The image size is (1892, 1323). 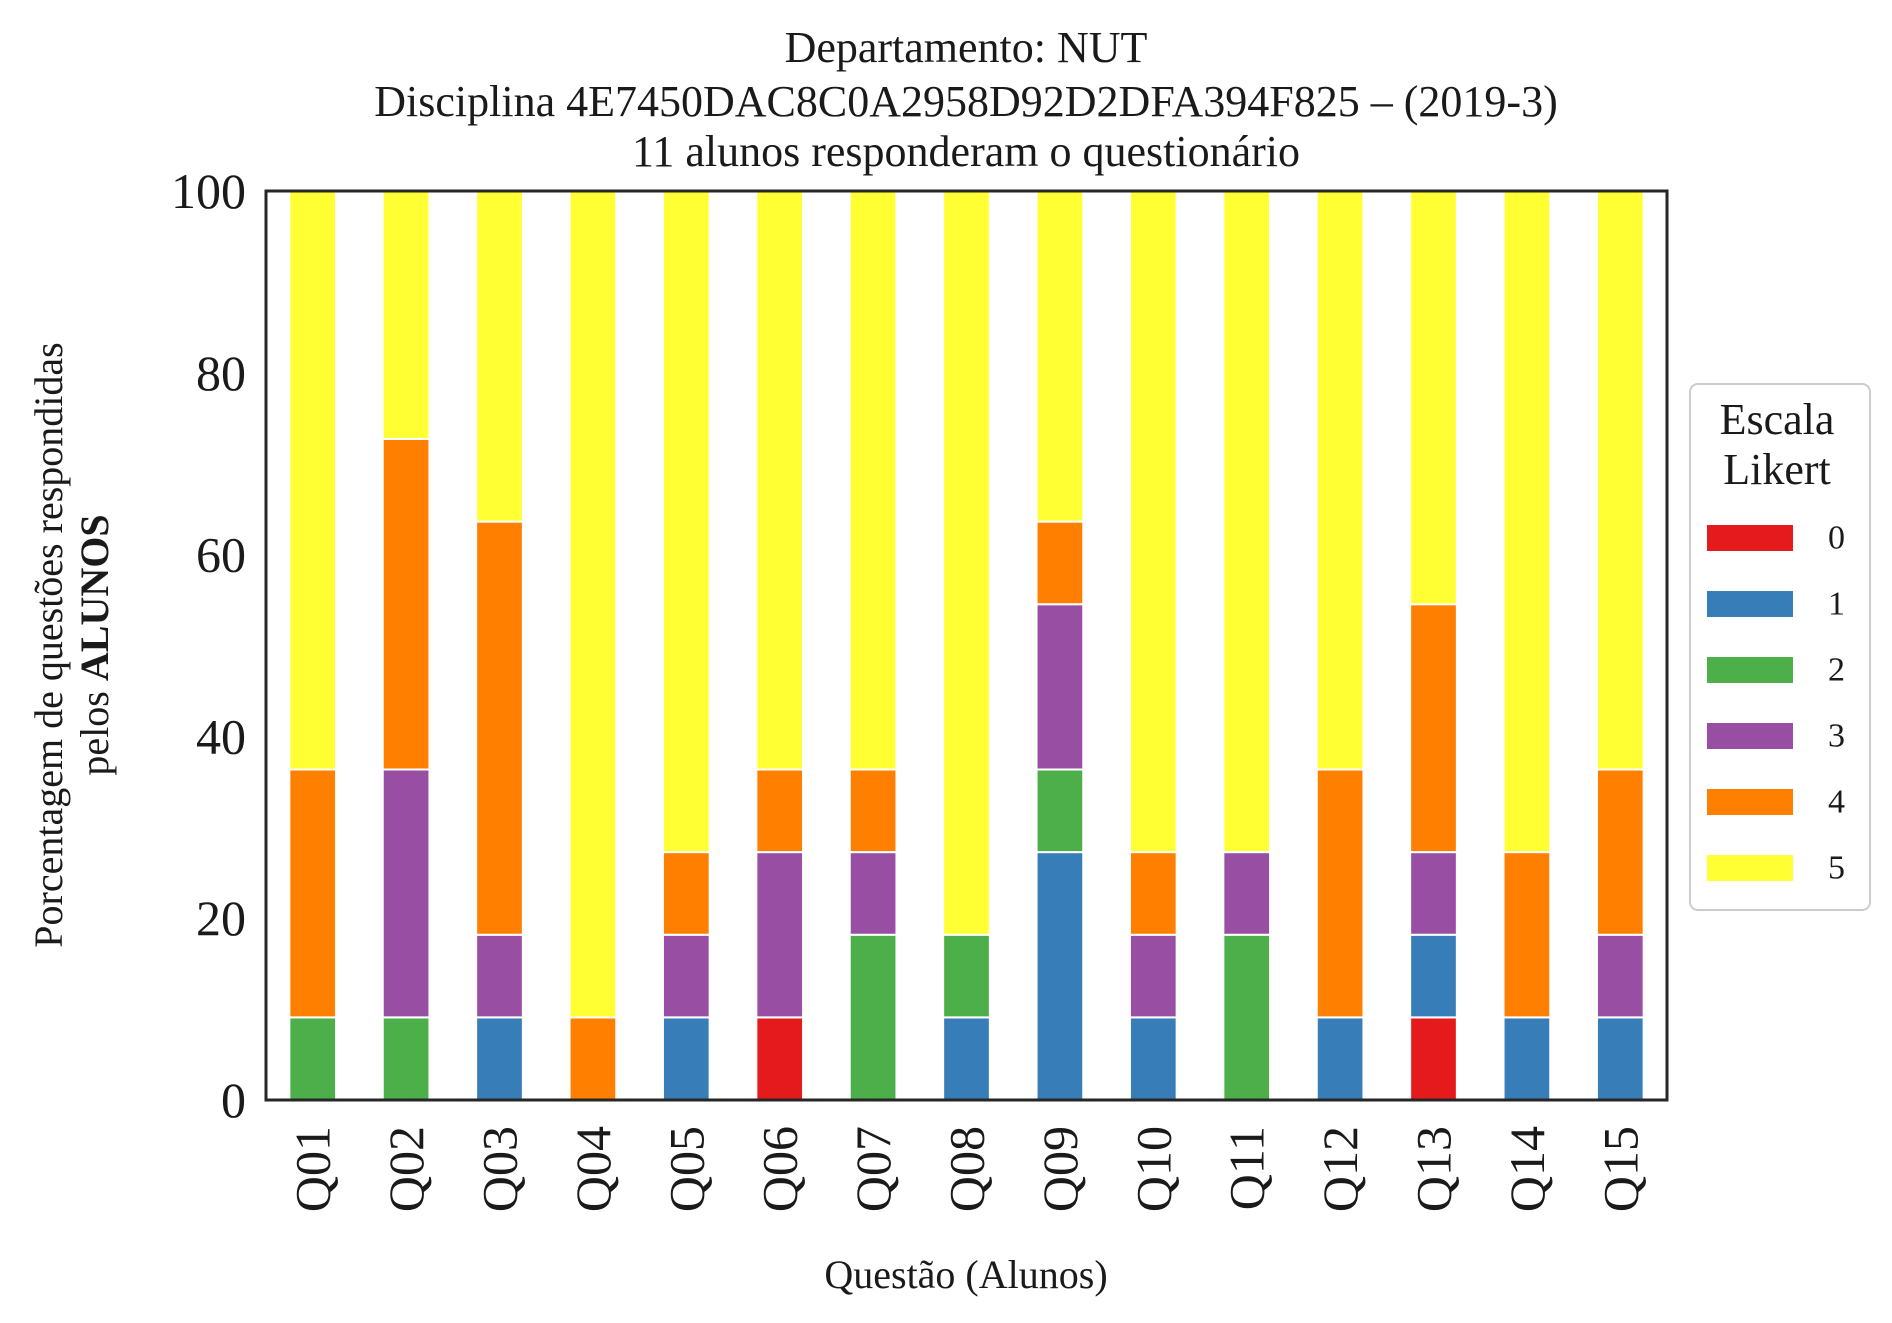 What do you see at coordinates (1620, 1169) in the screenshot?
I see `x-tick-label-q15: Q15` at bounding box center [1620, 1169].